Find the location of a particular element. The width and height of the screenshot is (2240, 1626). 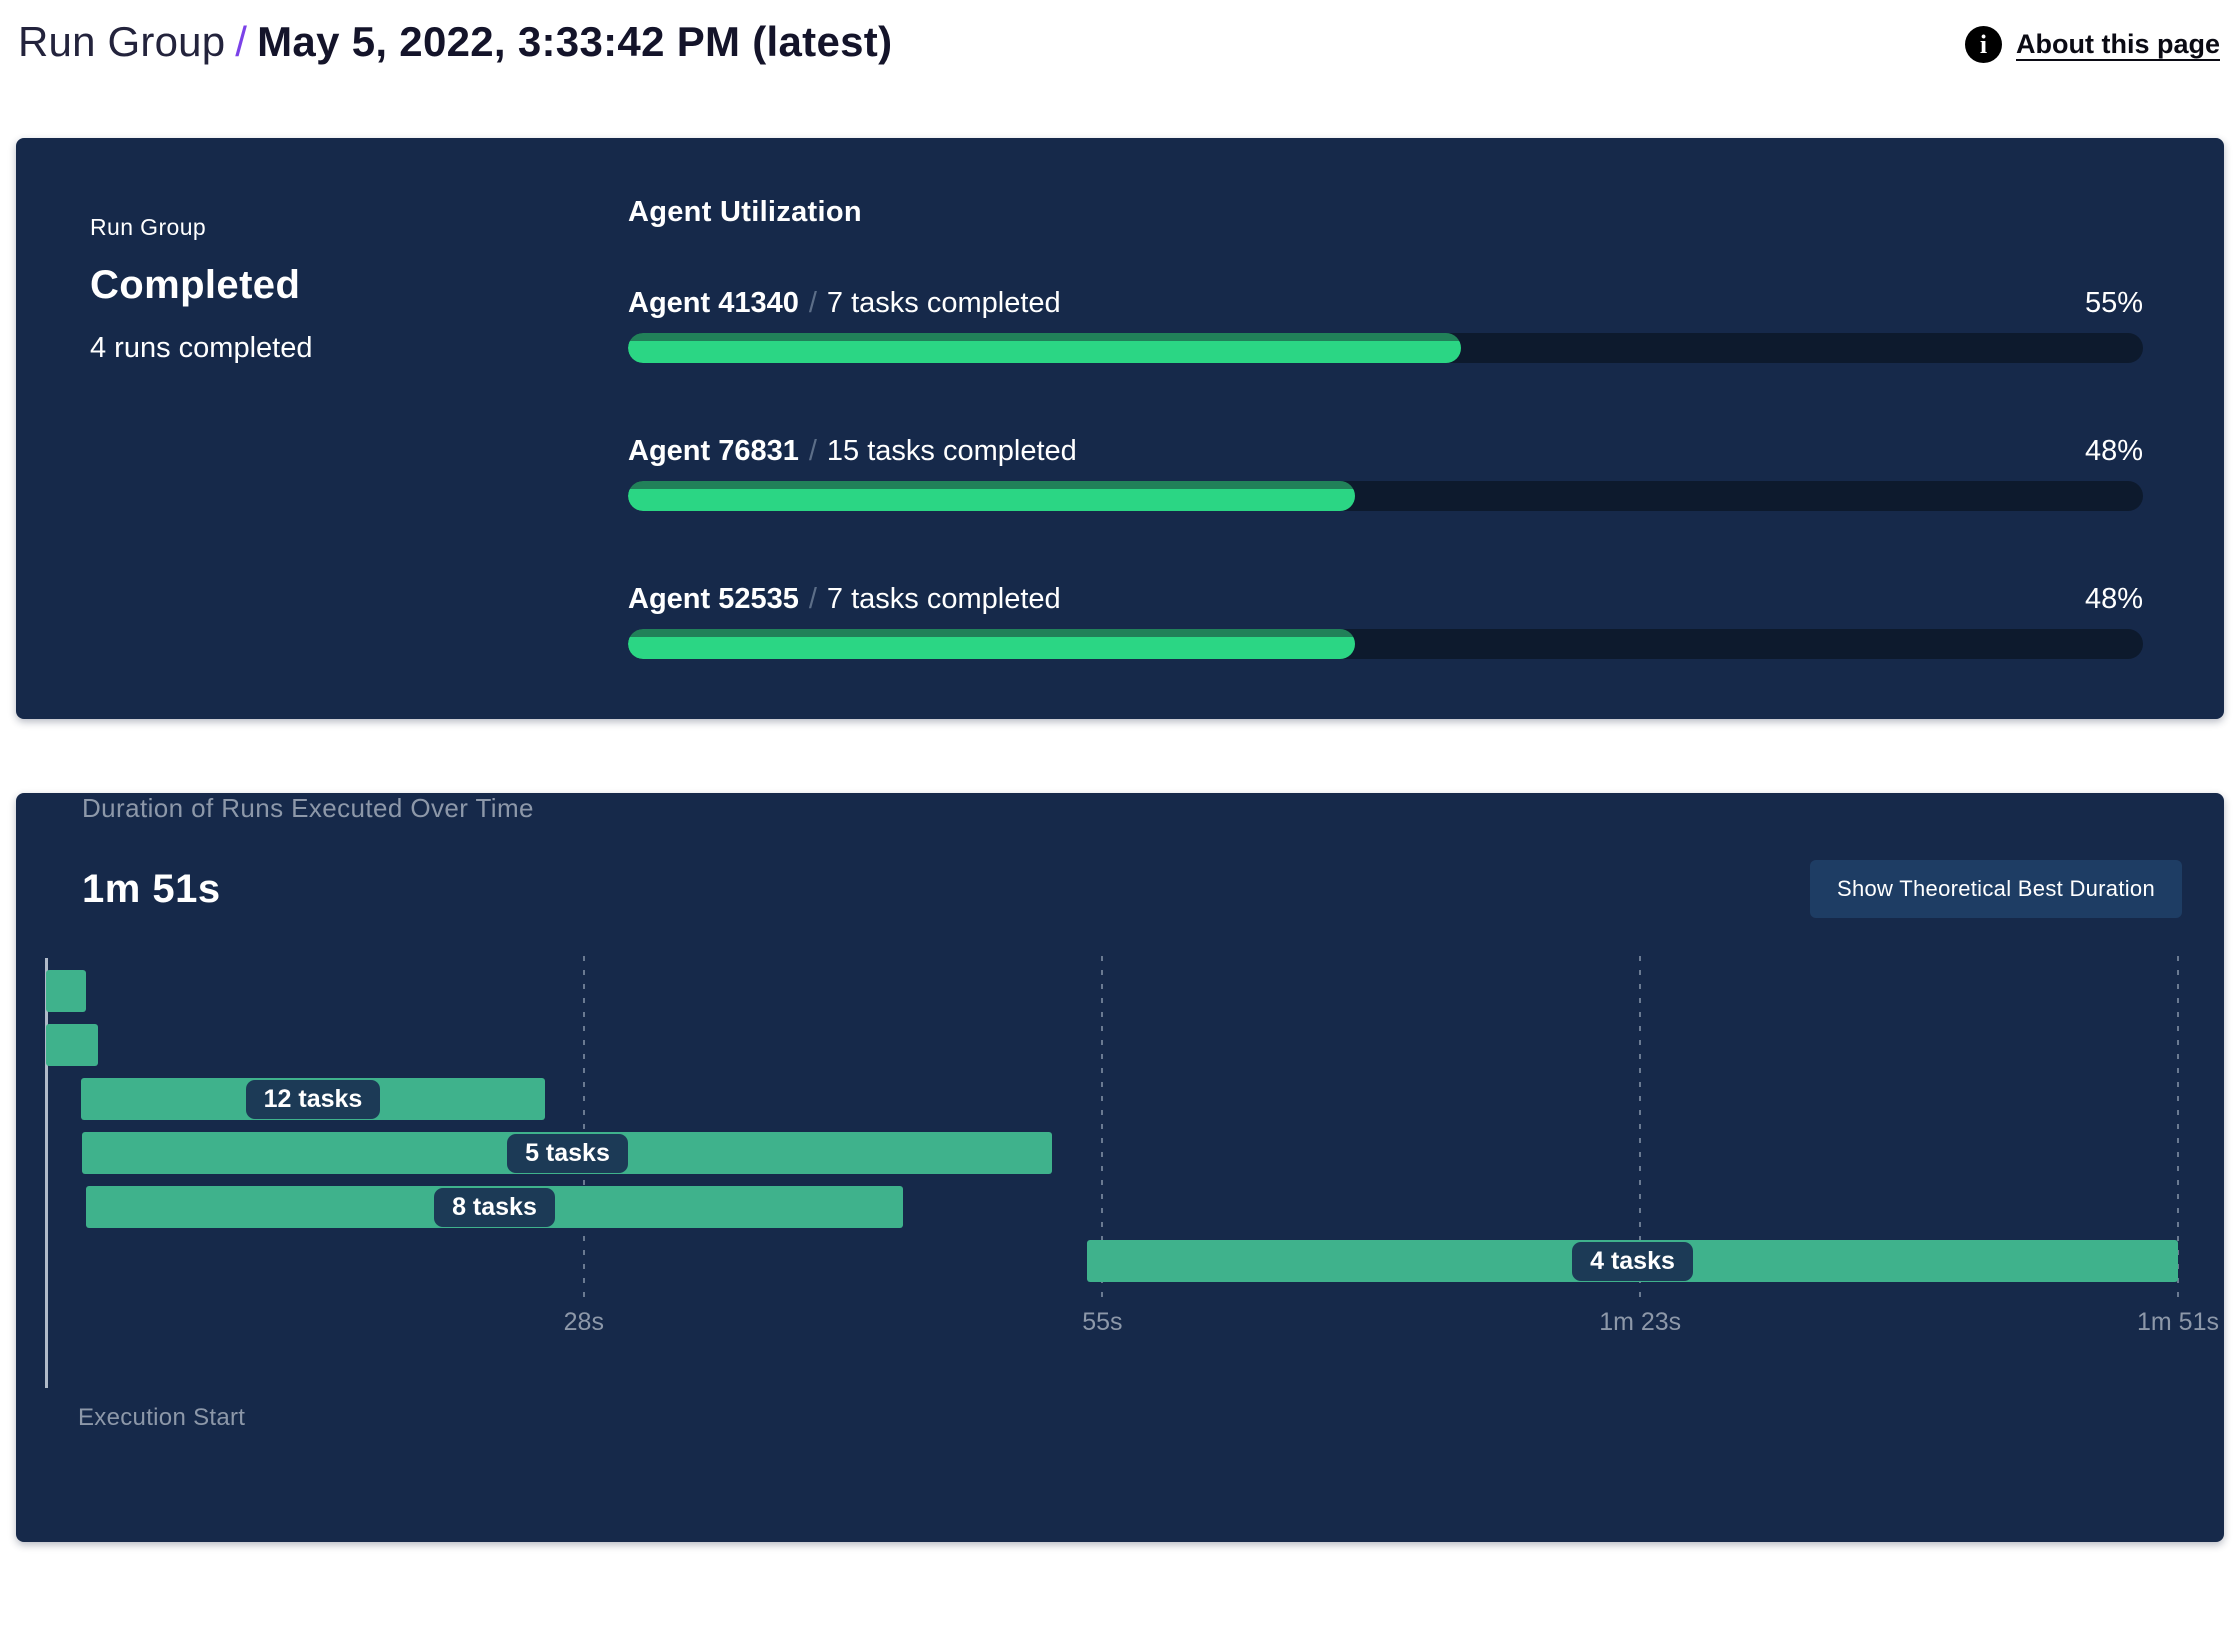

agent-name: Agent 41340 is located at coordinates (713, 303).